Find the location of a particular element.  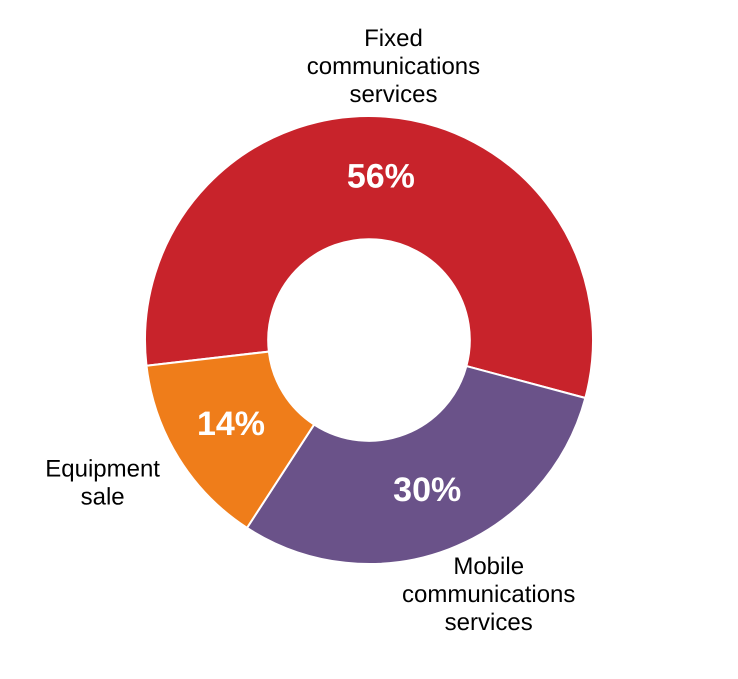

slice-label: Mobile communications services is located at coordinates (489, 594).